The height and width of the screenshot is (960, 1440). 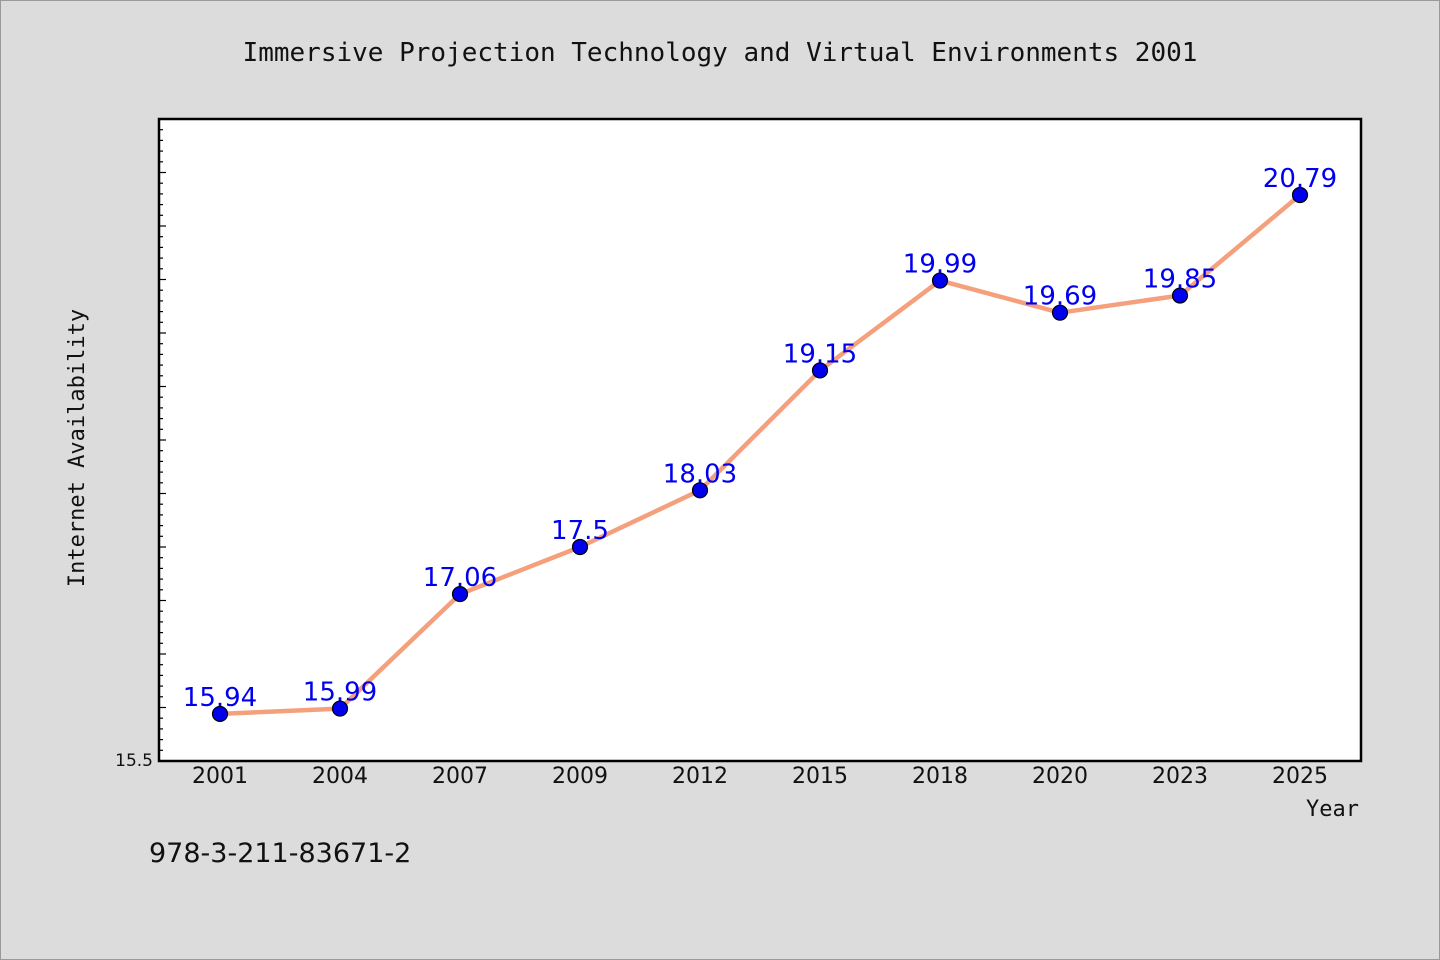 I want to click on x-axis-tick-labels: 2001 2004 2007 2009 2012 2015 2018 2020 2023 2025, so click(x=760, y=776).